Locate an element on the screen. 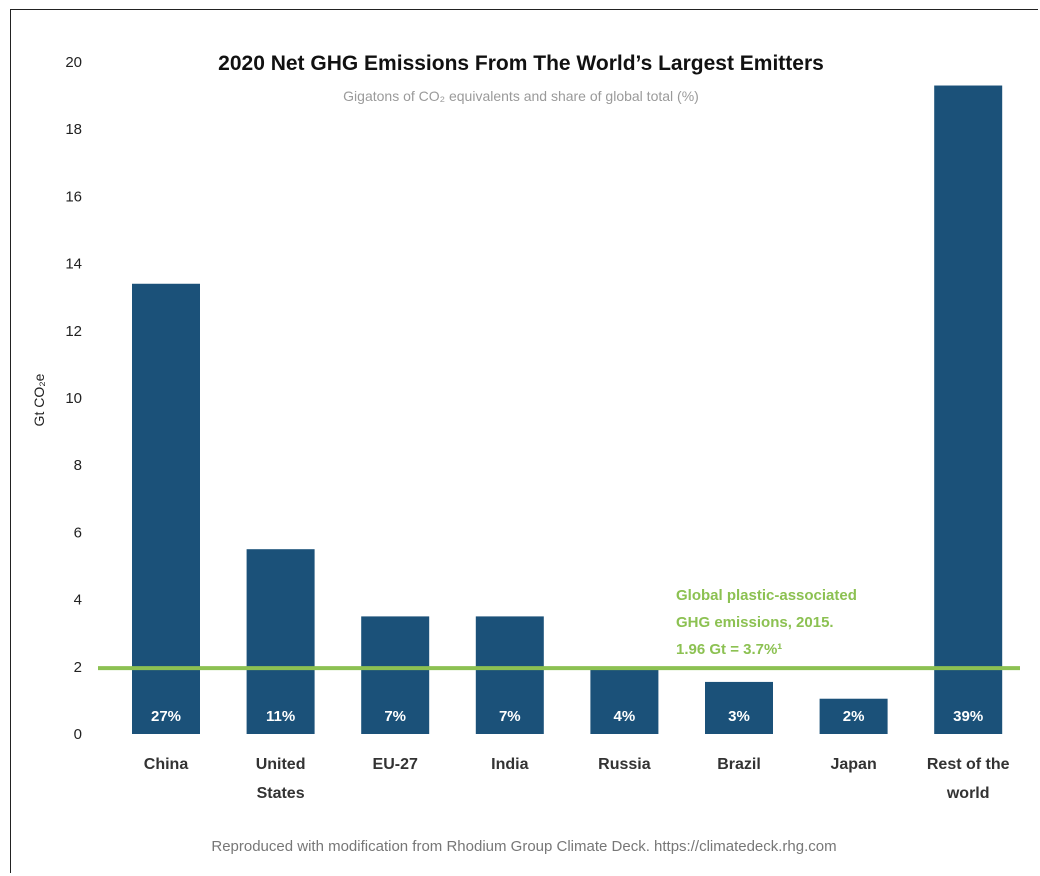 Image resolution: width=1040 pixels, height=876 pixels. bar-data-label: 27% is located at coordinates (166, 716).